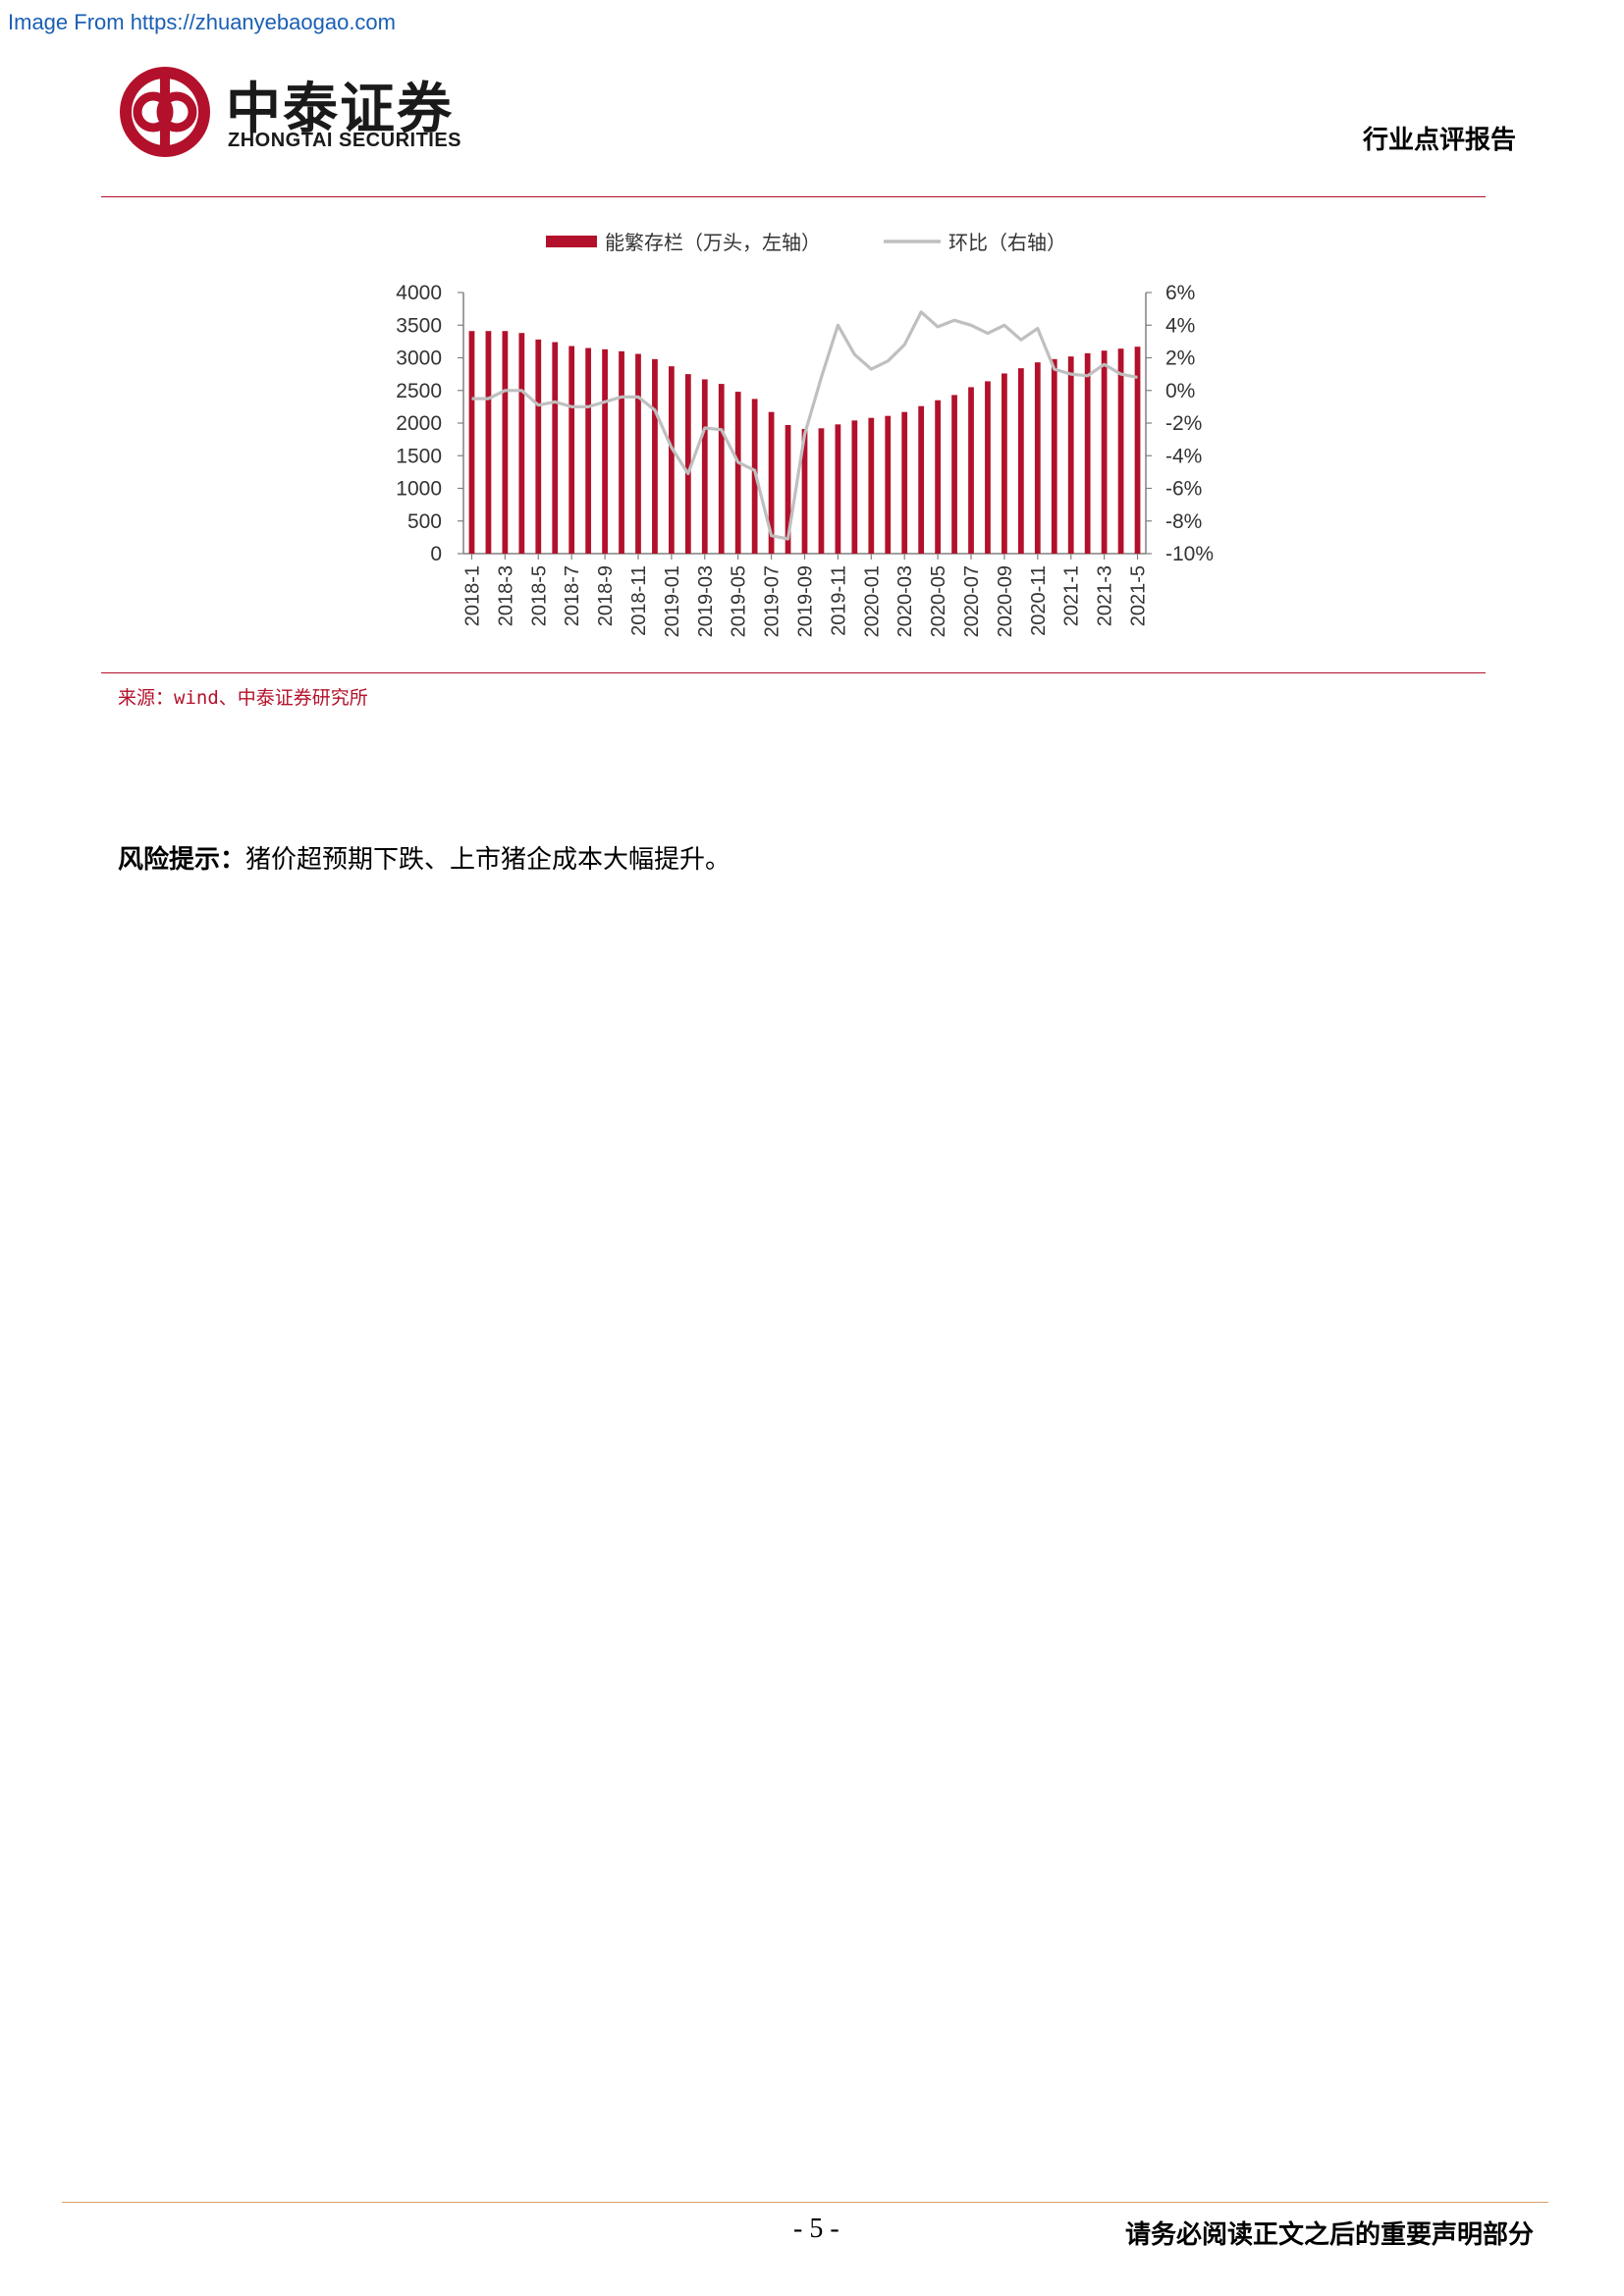 The width and height of the screenshot is (1624, 2296). Describe the element at coordinates (505, 596) in the screenshot. I see `x-tick-label: 2018-3` at that location.